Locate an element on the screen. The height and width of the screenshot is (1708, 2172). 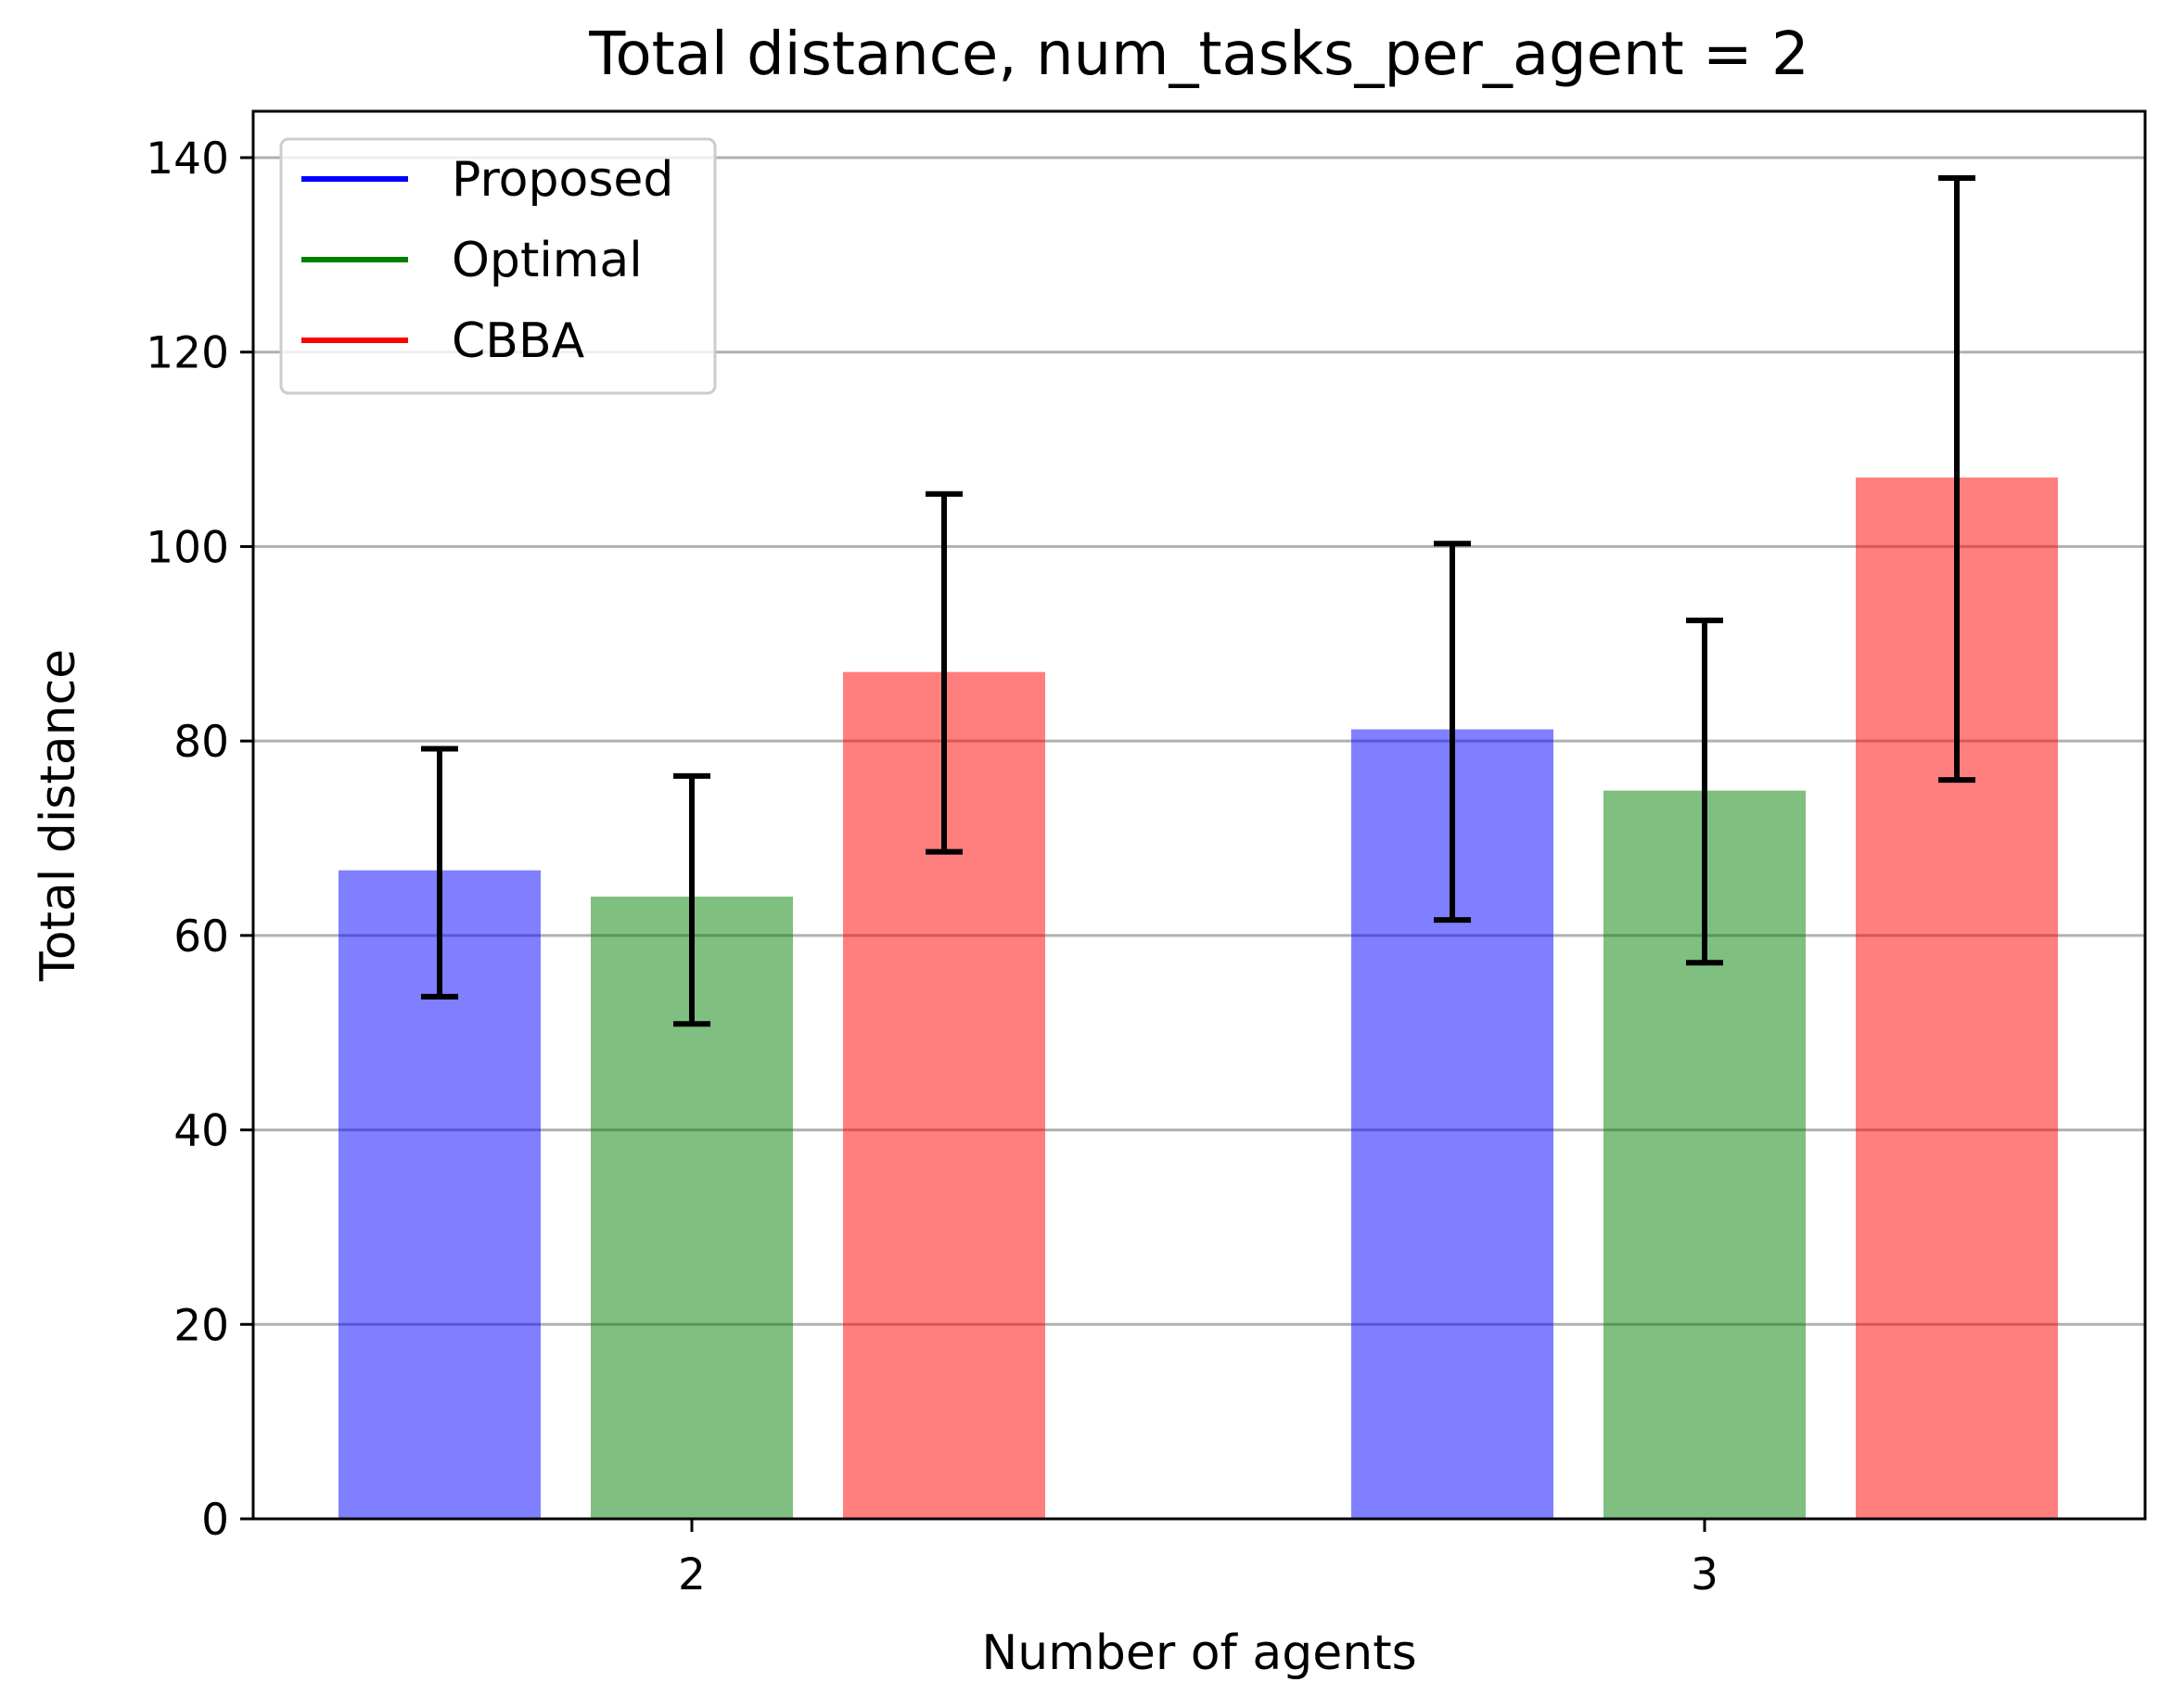
legend: Proposed Optimal CBBA is located at coordinates (498, 266).